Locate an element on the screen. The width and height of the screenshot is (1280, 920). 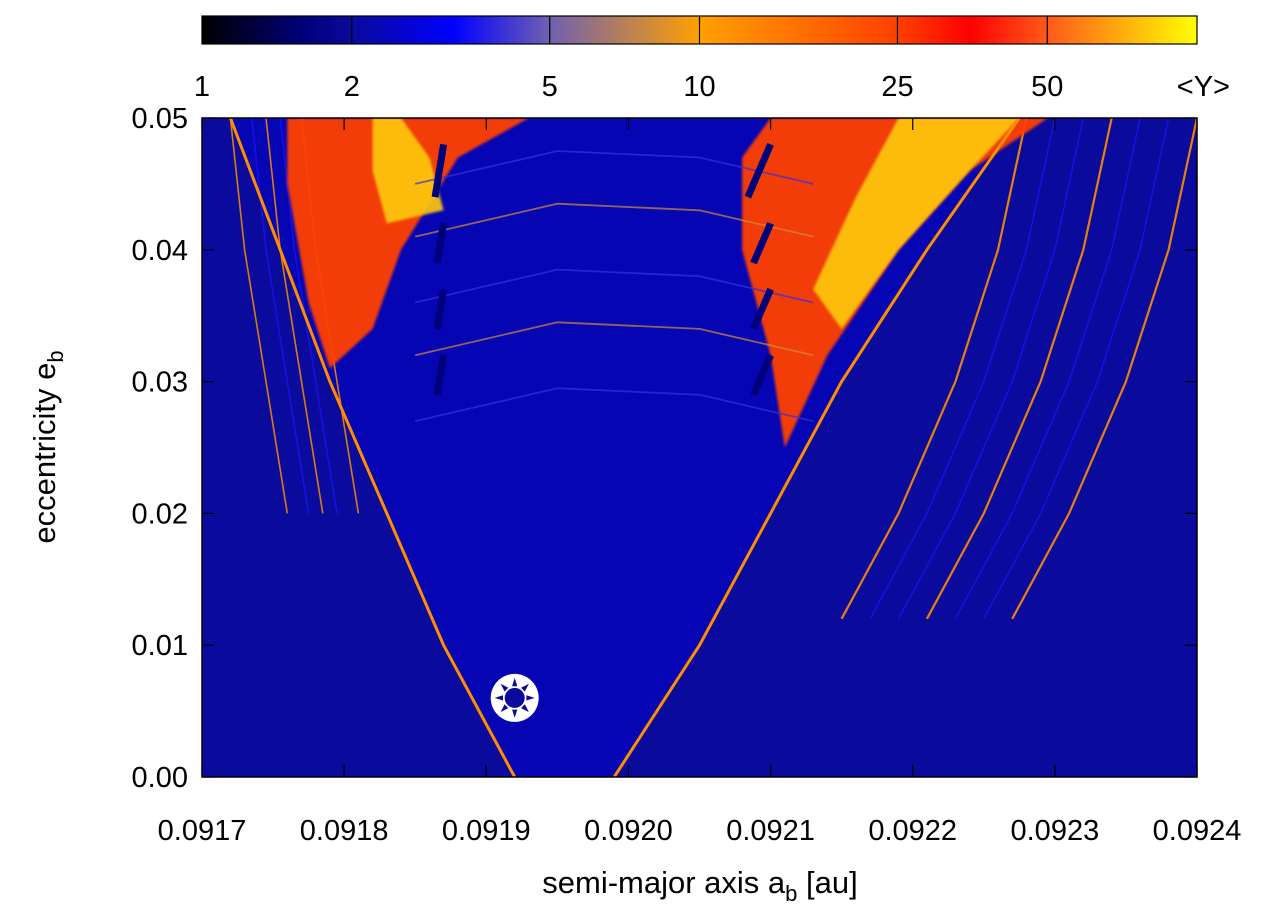
colorbar-tick-label: 5 is located at coordinates (550, 87).